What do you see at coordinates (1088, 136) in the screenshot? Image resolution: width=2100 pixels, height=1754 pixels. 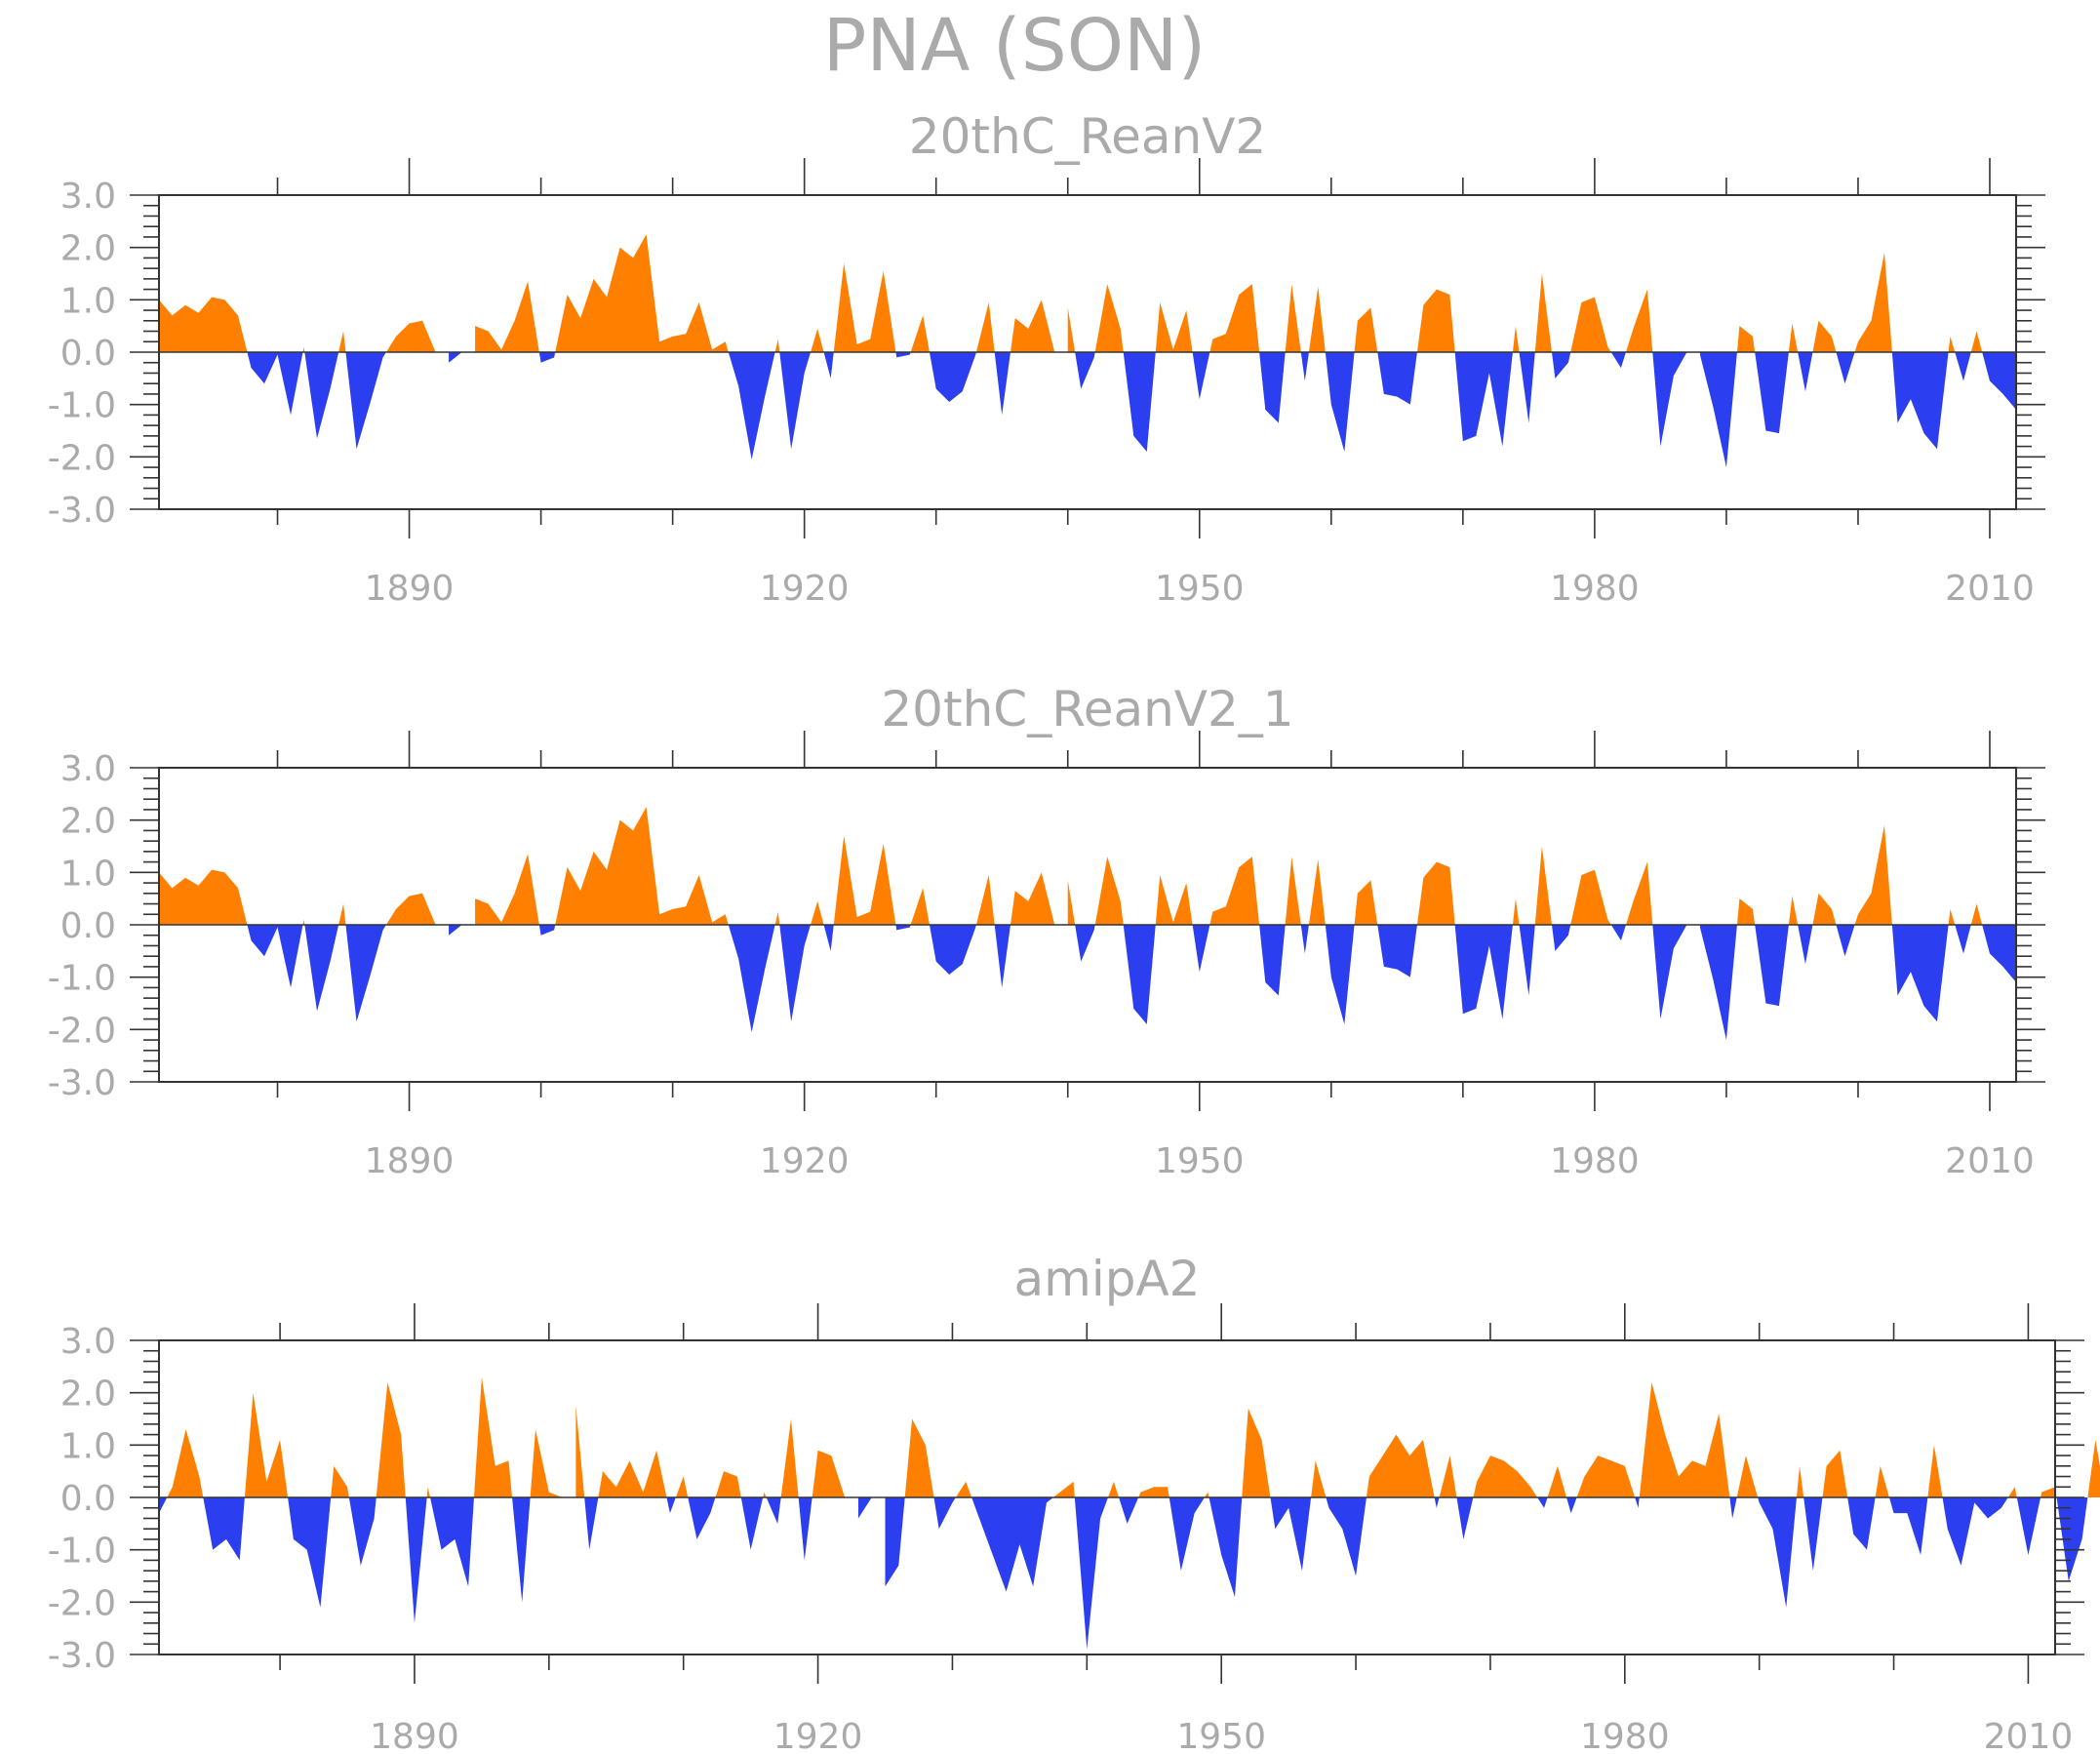 I see `panel-title: 20thC_ReanV2` at bounding box center [1088, 136].